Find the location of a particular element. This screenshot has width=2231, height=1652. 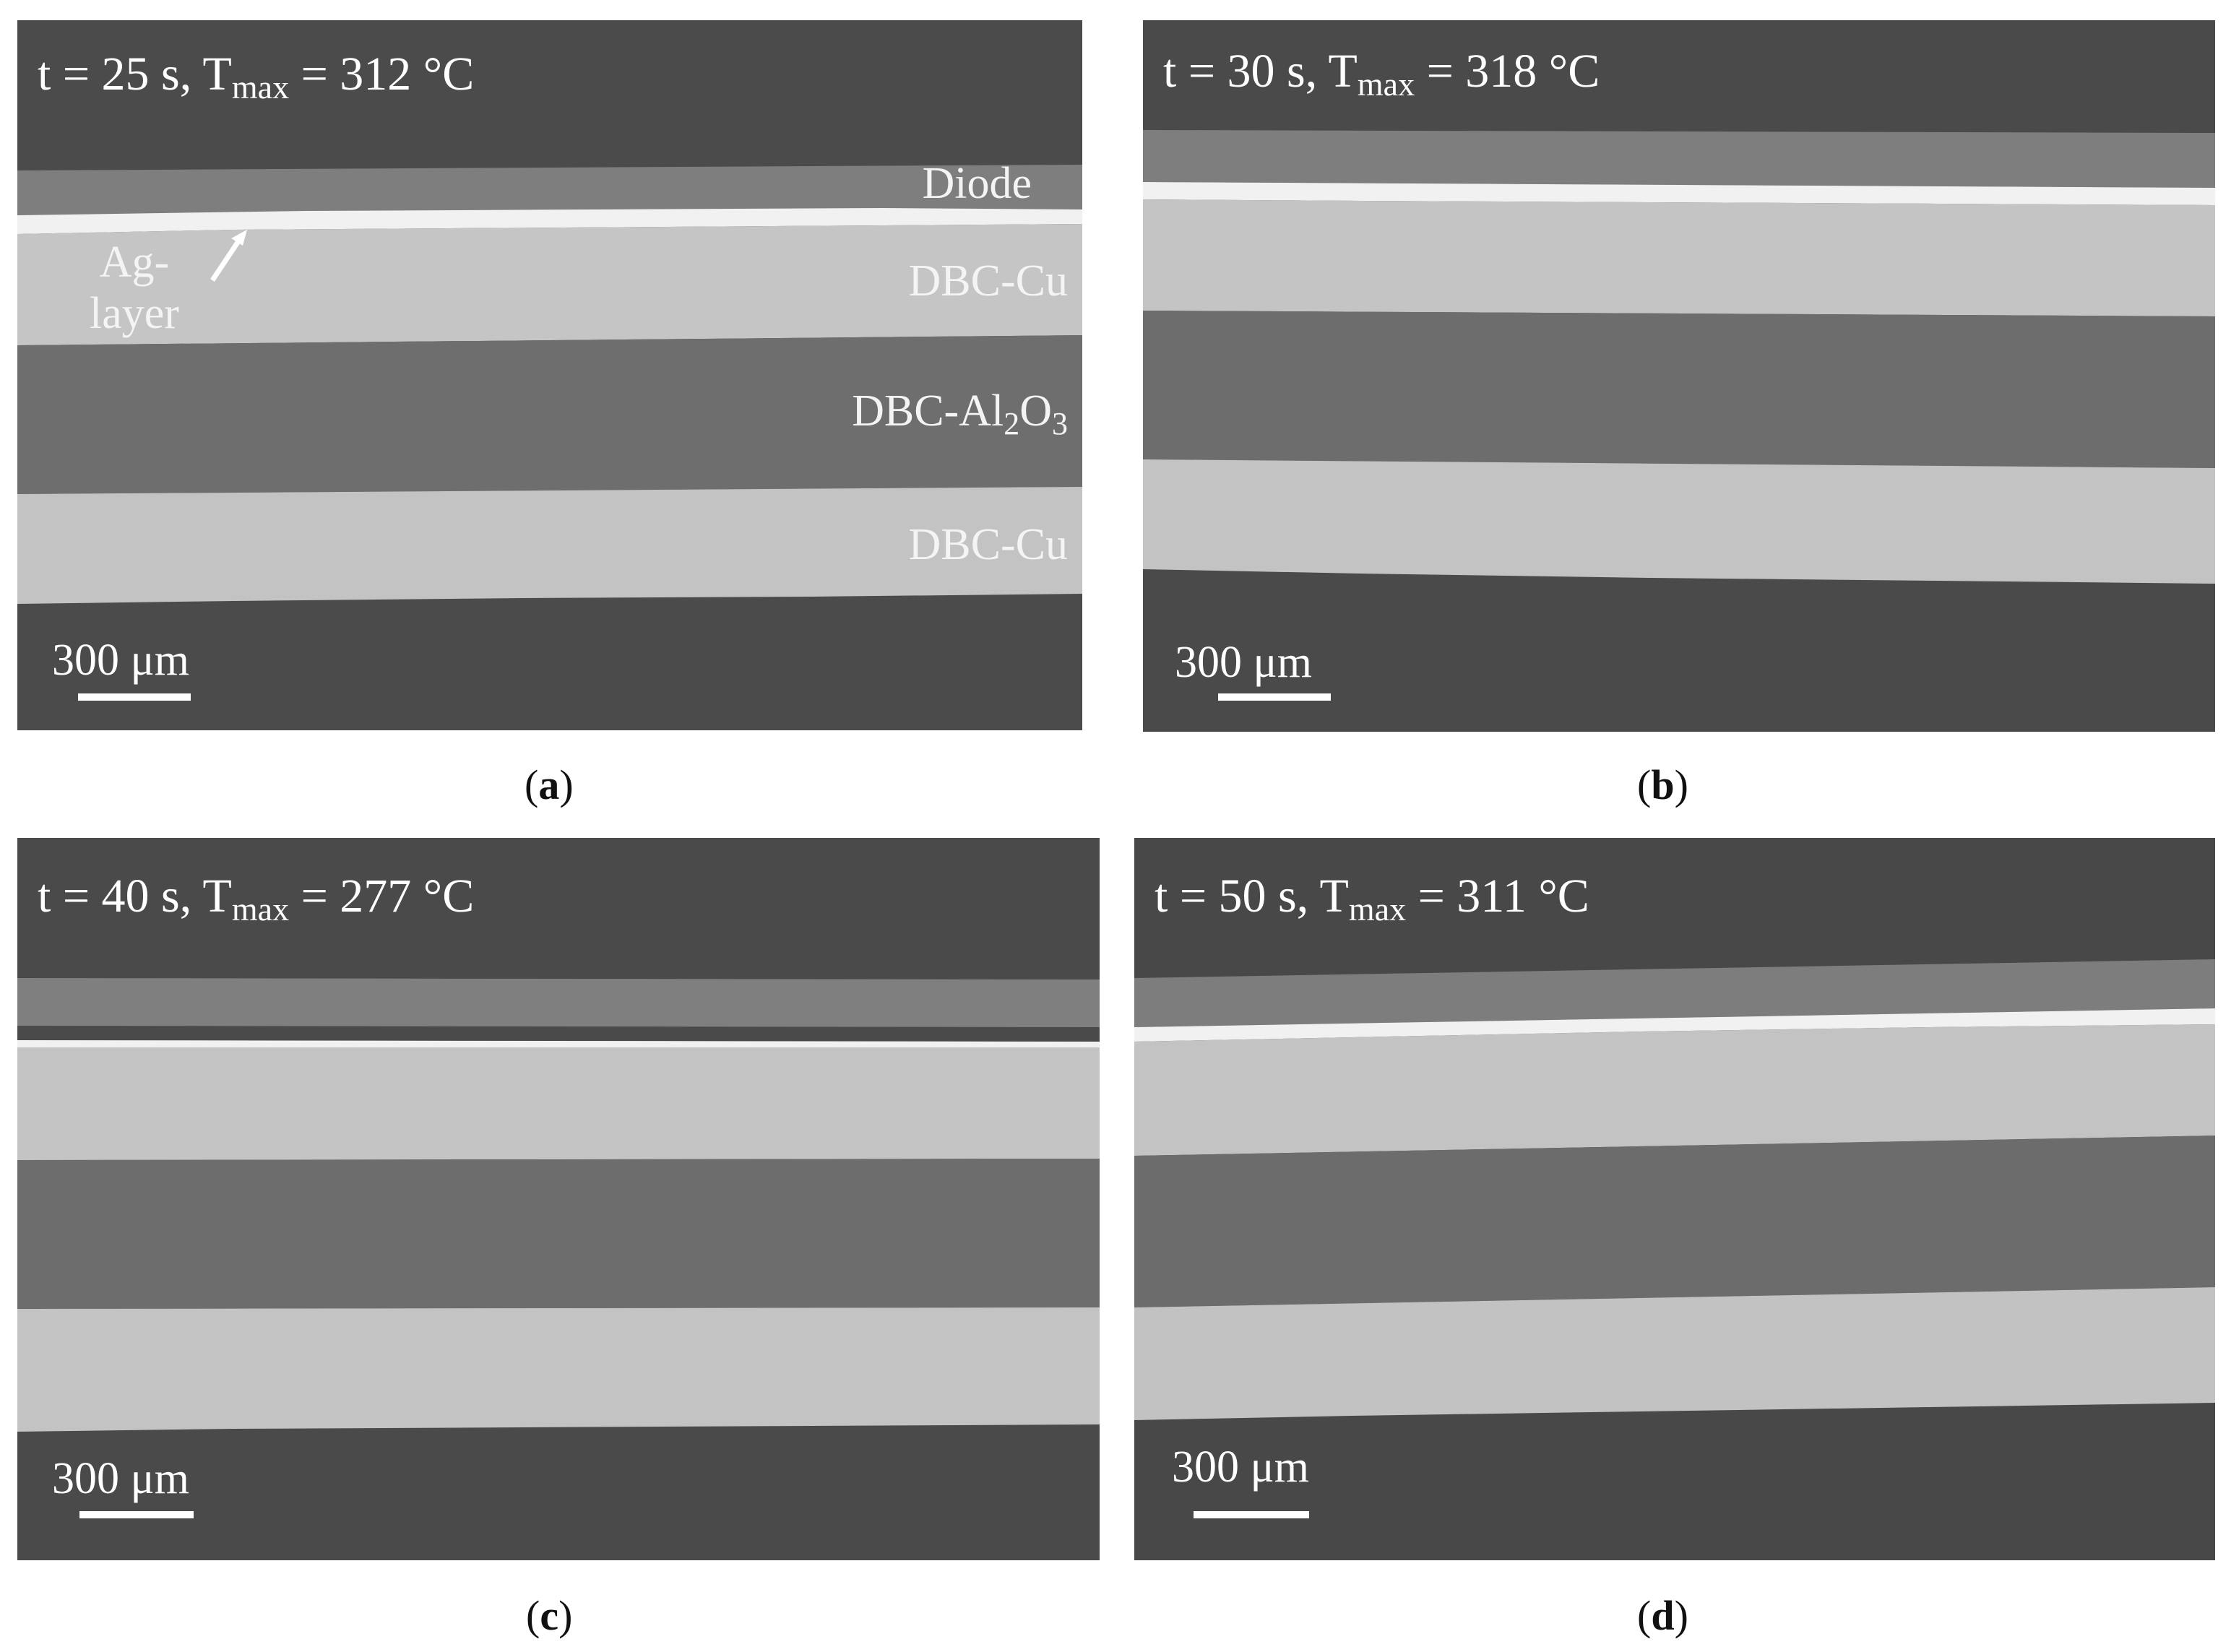

layer-label-diode: Diode is located at coordinates (977, 183).